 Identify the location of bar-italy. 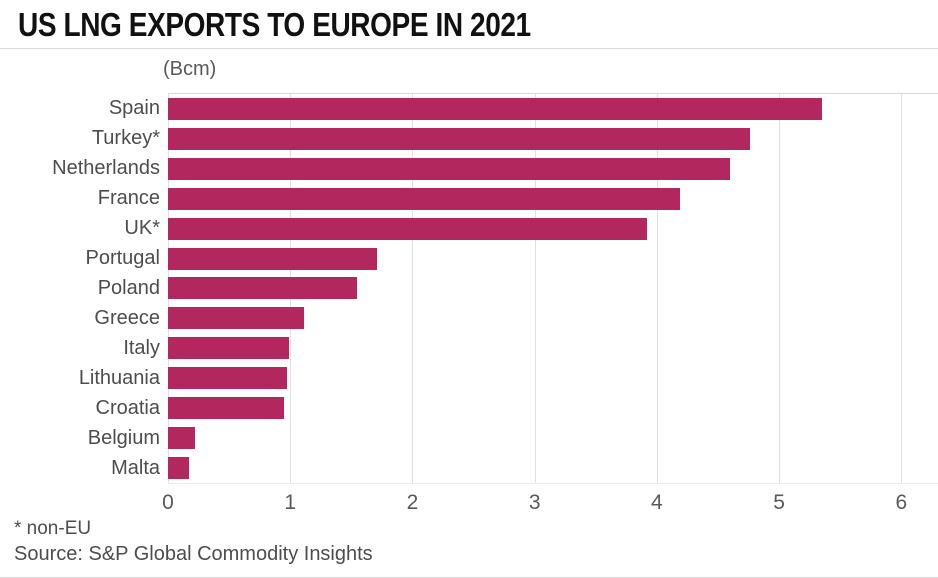
(228, 348).